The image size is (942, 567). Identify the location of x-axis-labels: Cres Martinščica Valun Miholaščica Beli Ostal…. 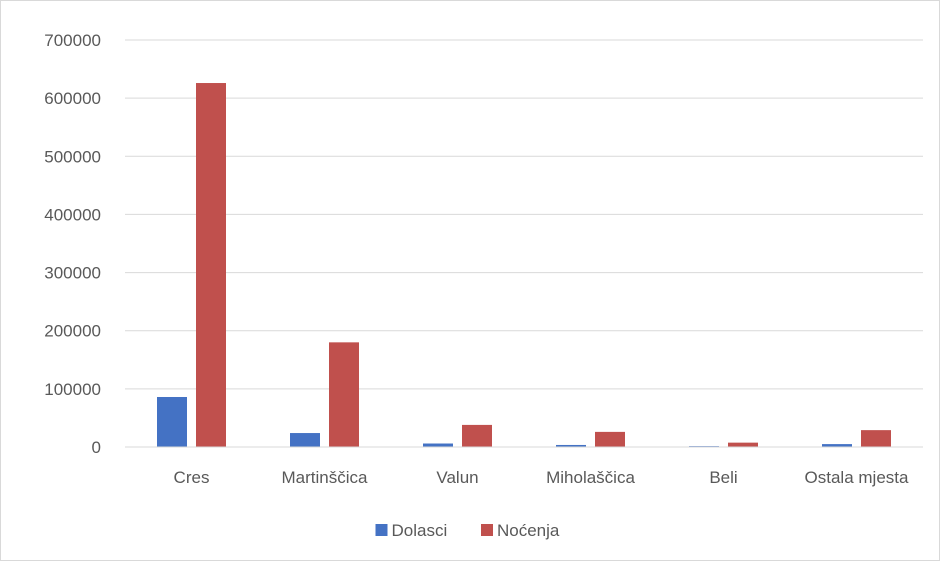
(541, 477).